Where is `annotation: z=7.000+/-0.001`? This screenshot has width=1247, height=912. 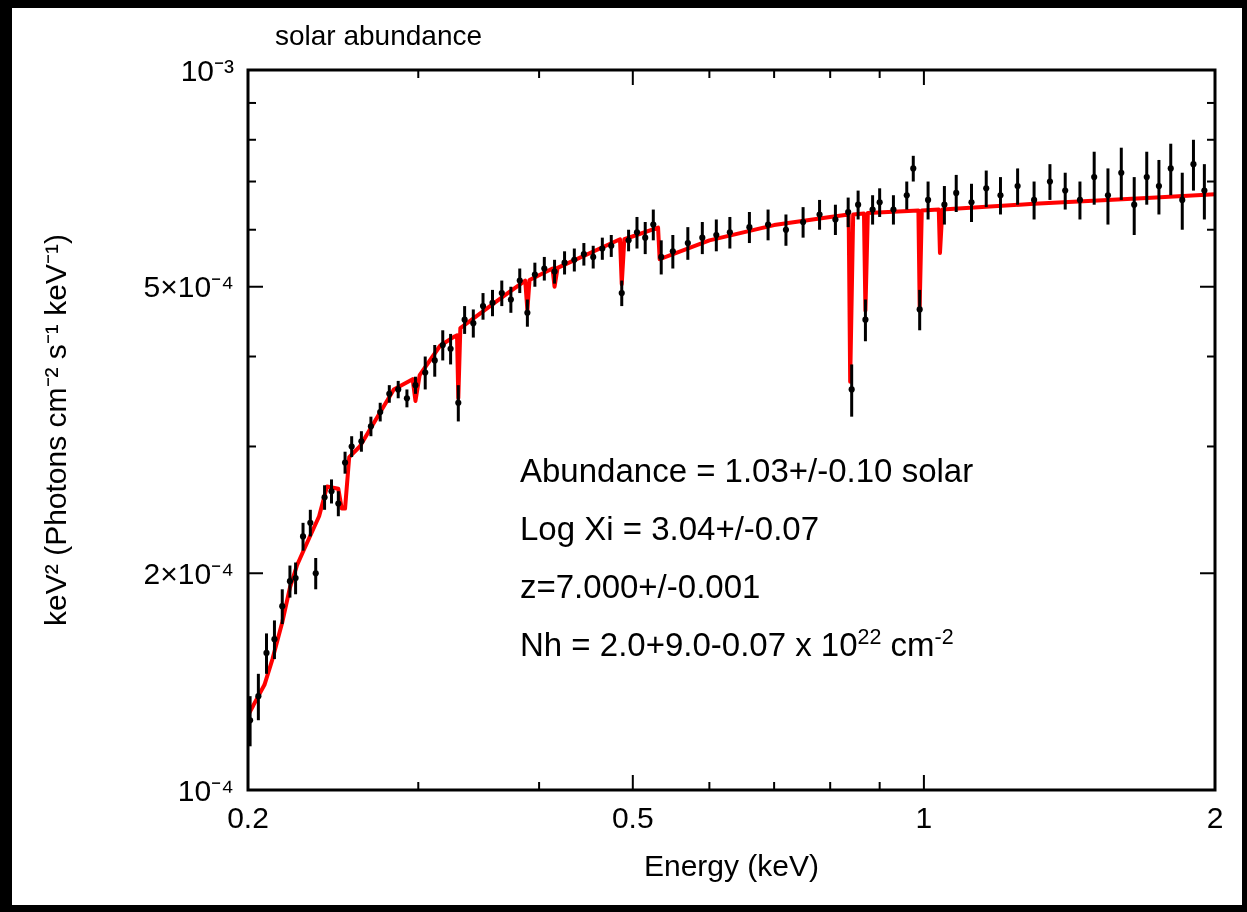
annotation: z=7.000+/-0.001 is located at coordinates (640, 586).